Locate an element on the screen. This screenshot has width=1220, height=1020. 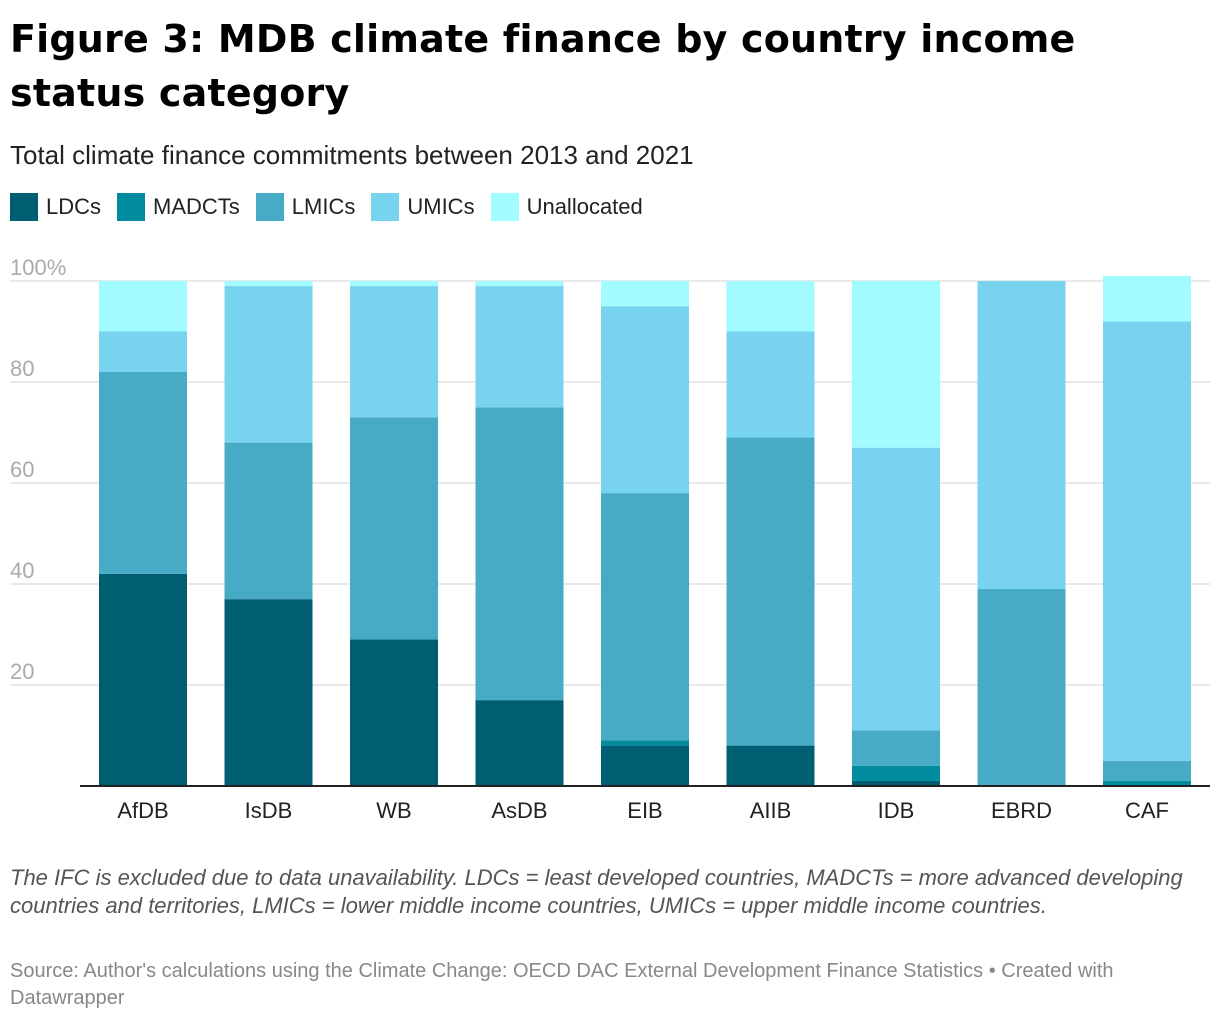
legend-item-lmics: LMICs is located at coordinates (305, 207).